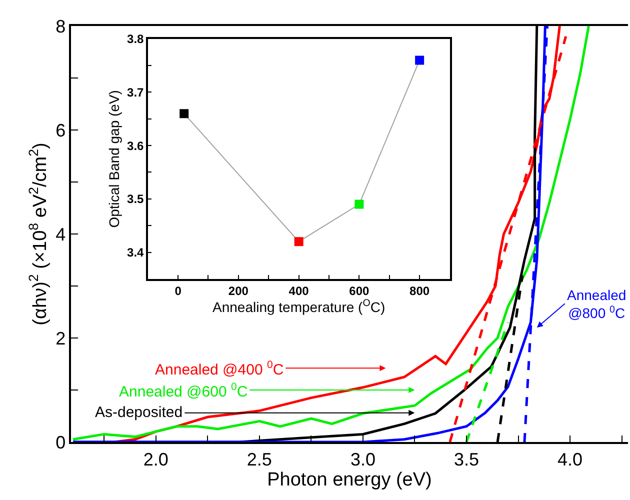  I want to click on y-tick-label: 3.7, so click(135, 92).